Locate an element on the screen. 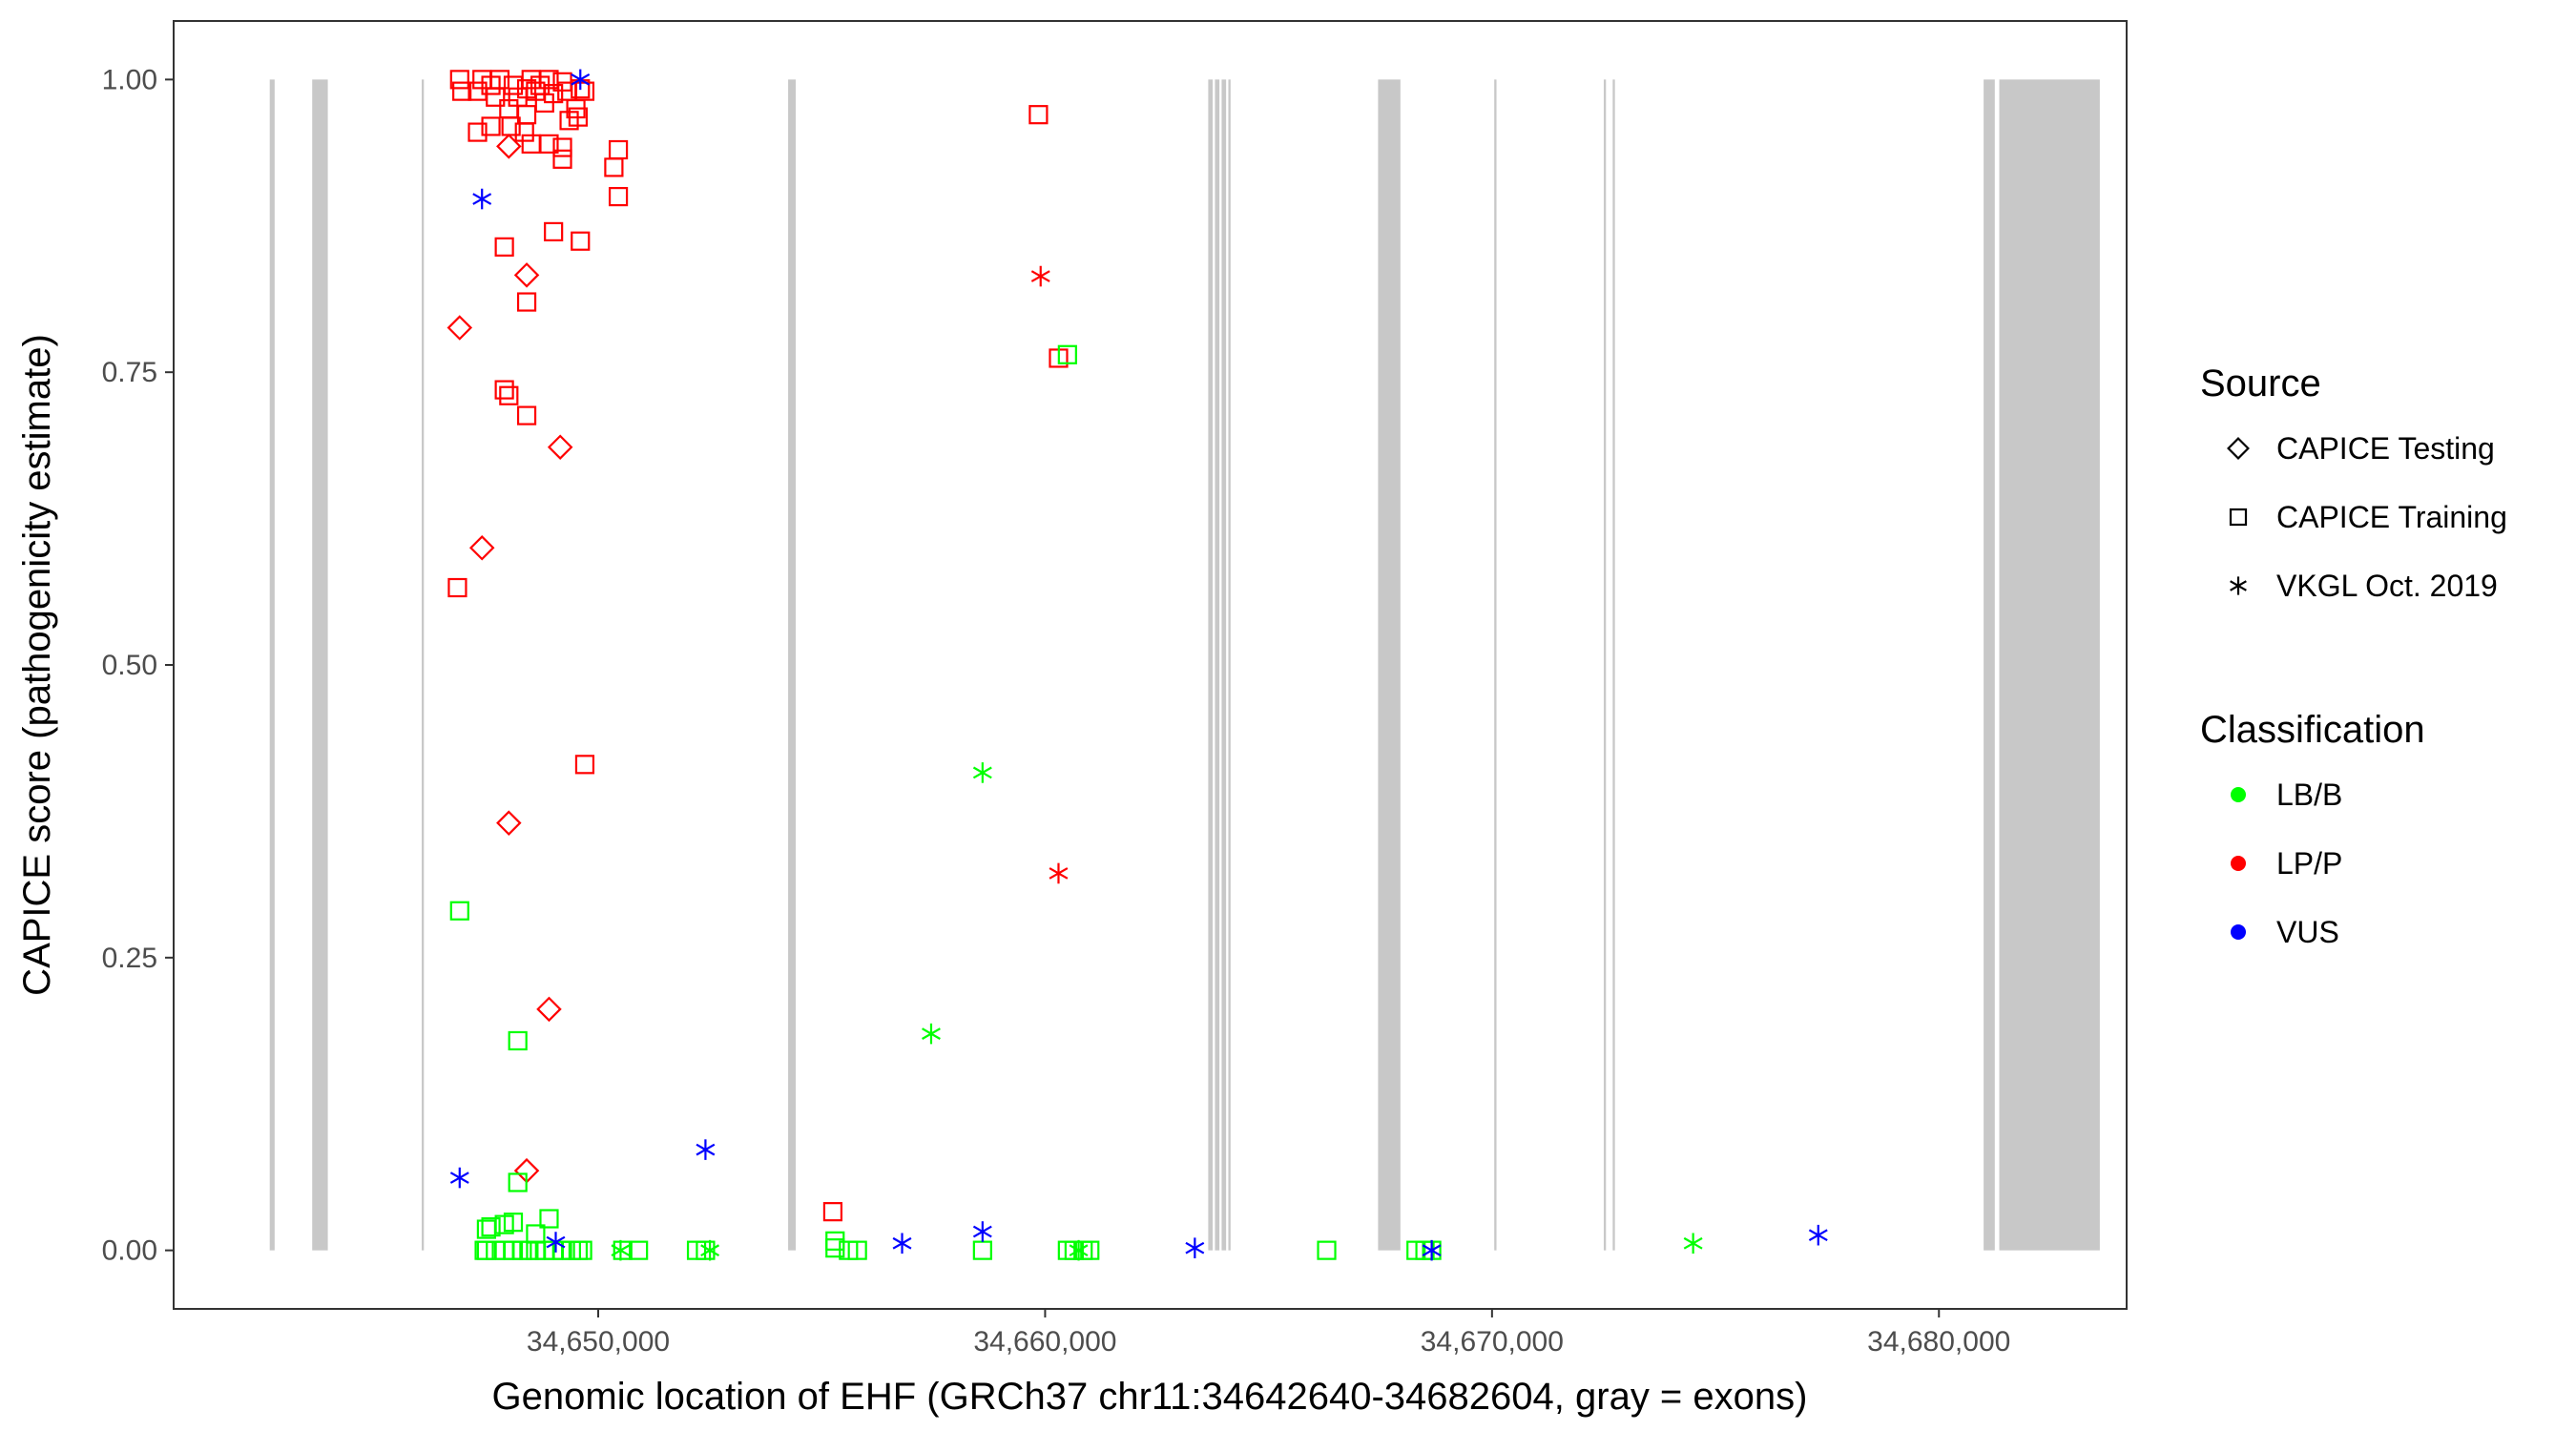 This screenshot has width=2576, height=1431. legend-key-asterisk is located at coordinates (2238, 585).